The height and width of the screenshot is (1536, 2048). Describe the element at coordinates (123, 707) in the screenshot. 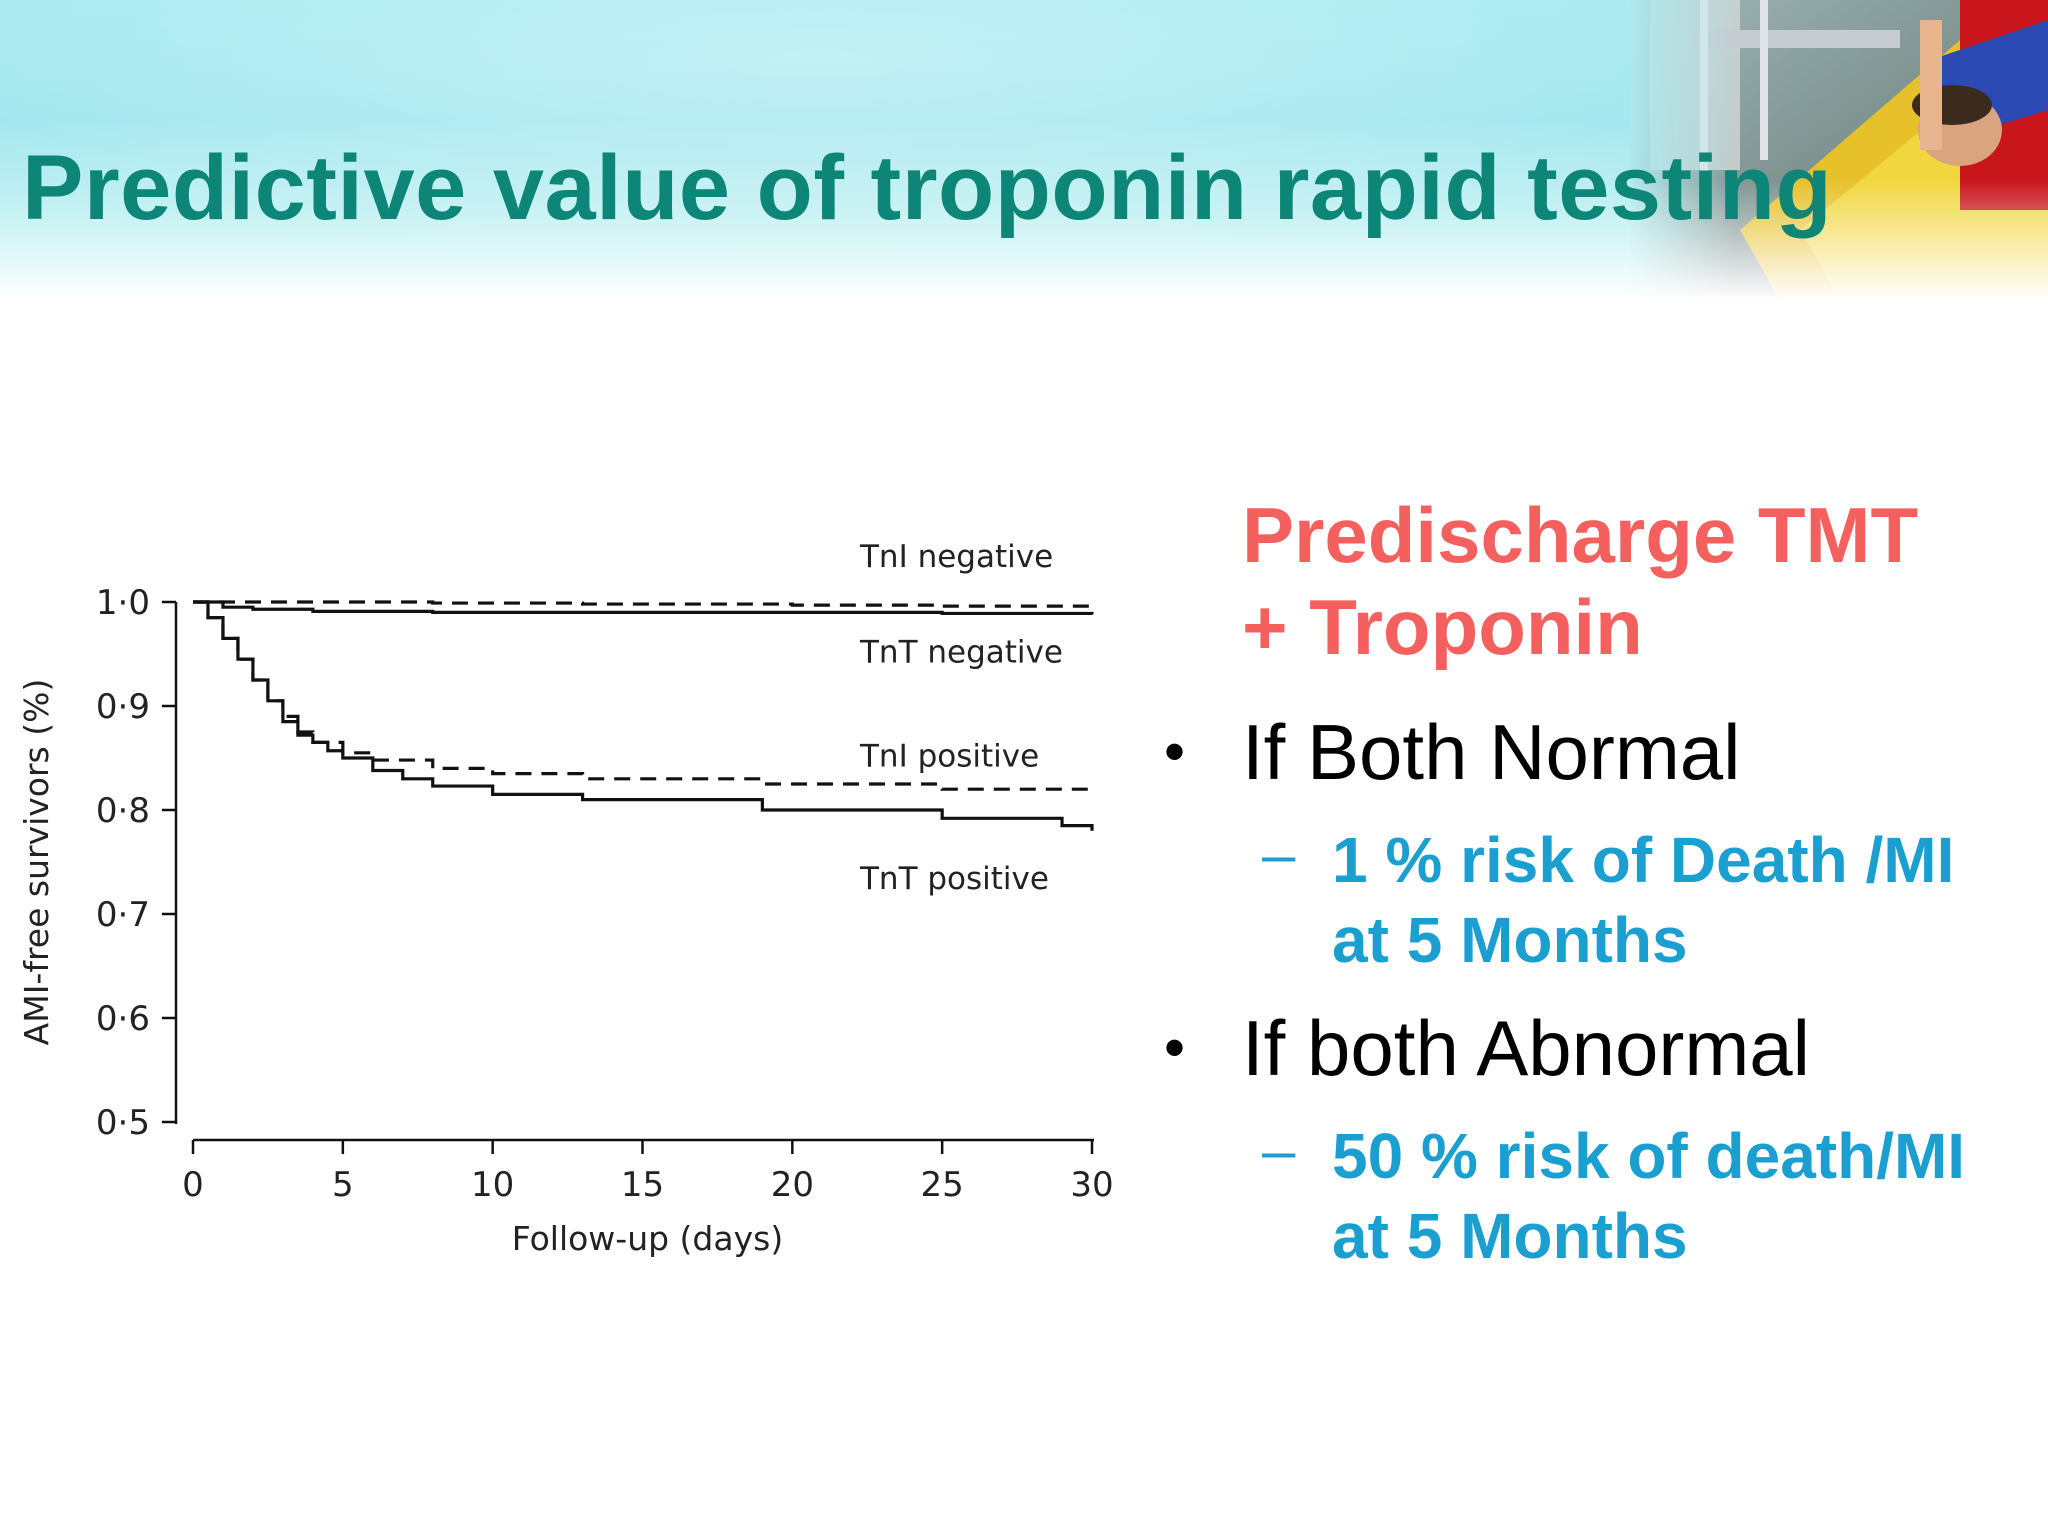

I see `y-tick-label: 0·9` at that location.